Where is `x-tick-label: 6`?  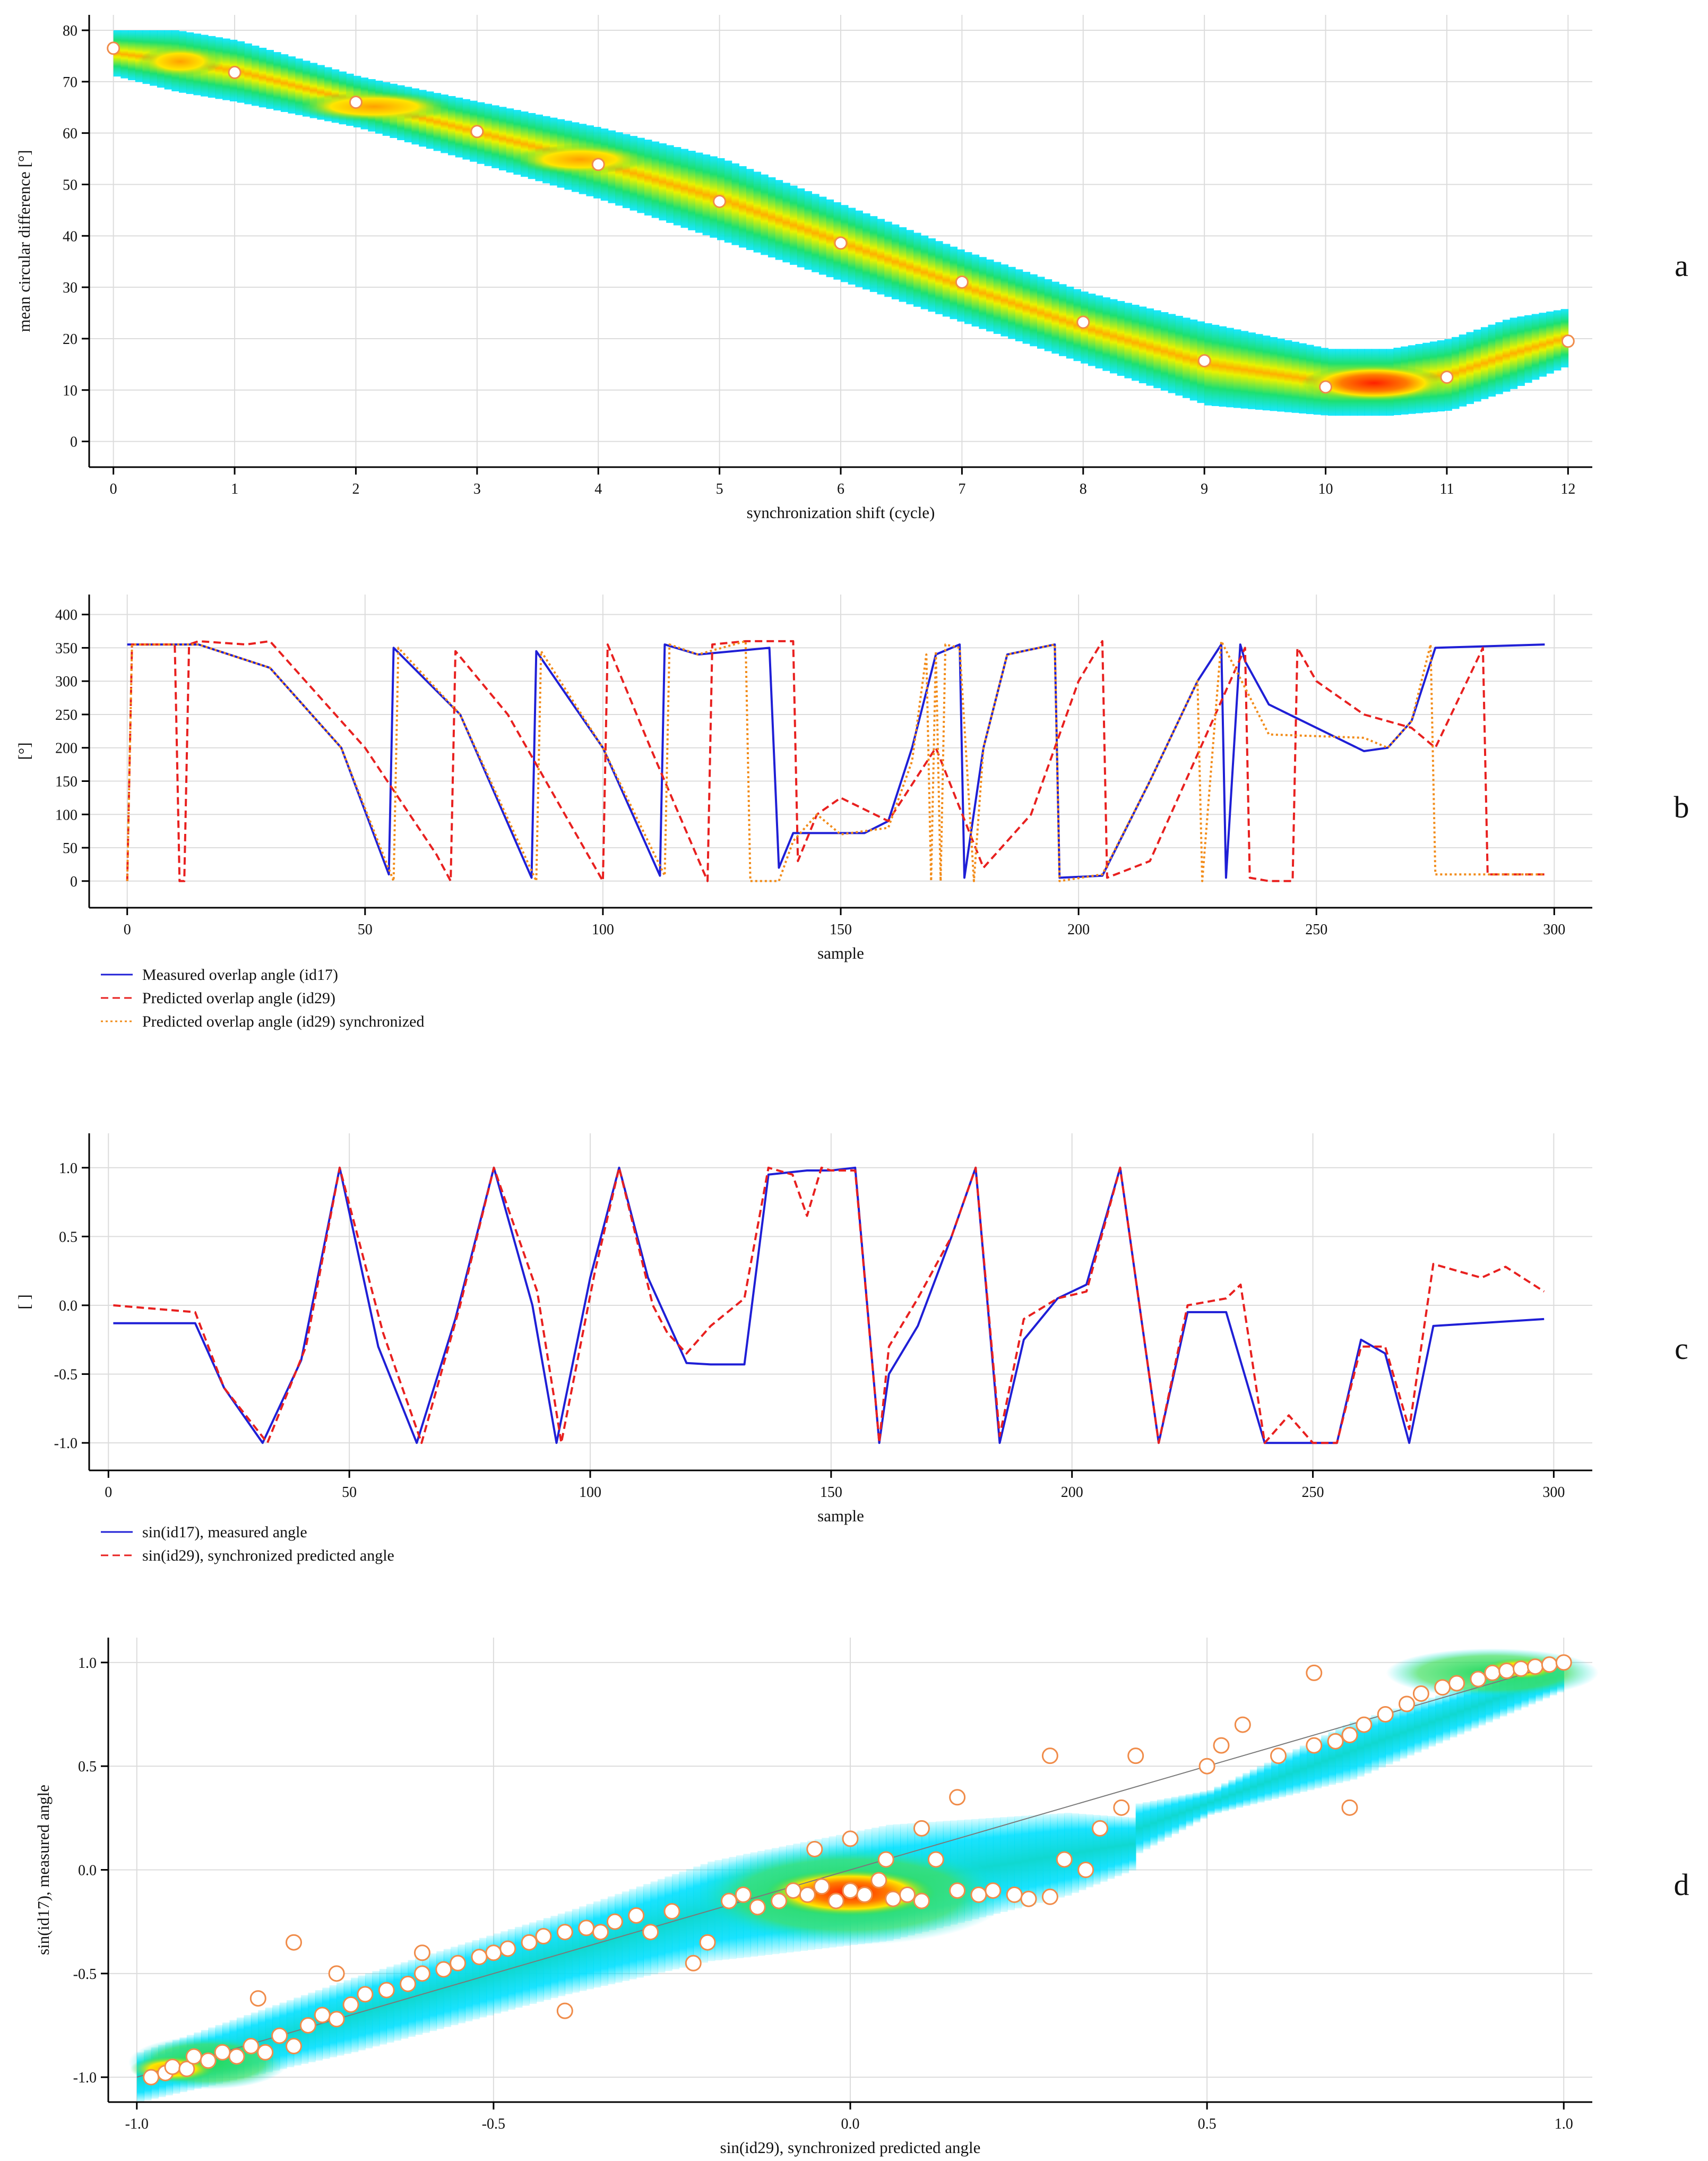 x-tick-label: 6 is located at coordinates (840, 489).